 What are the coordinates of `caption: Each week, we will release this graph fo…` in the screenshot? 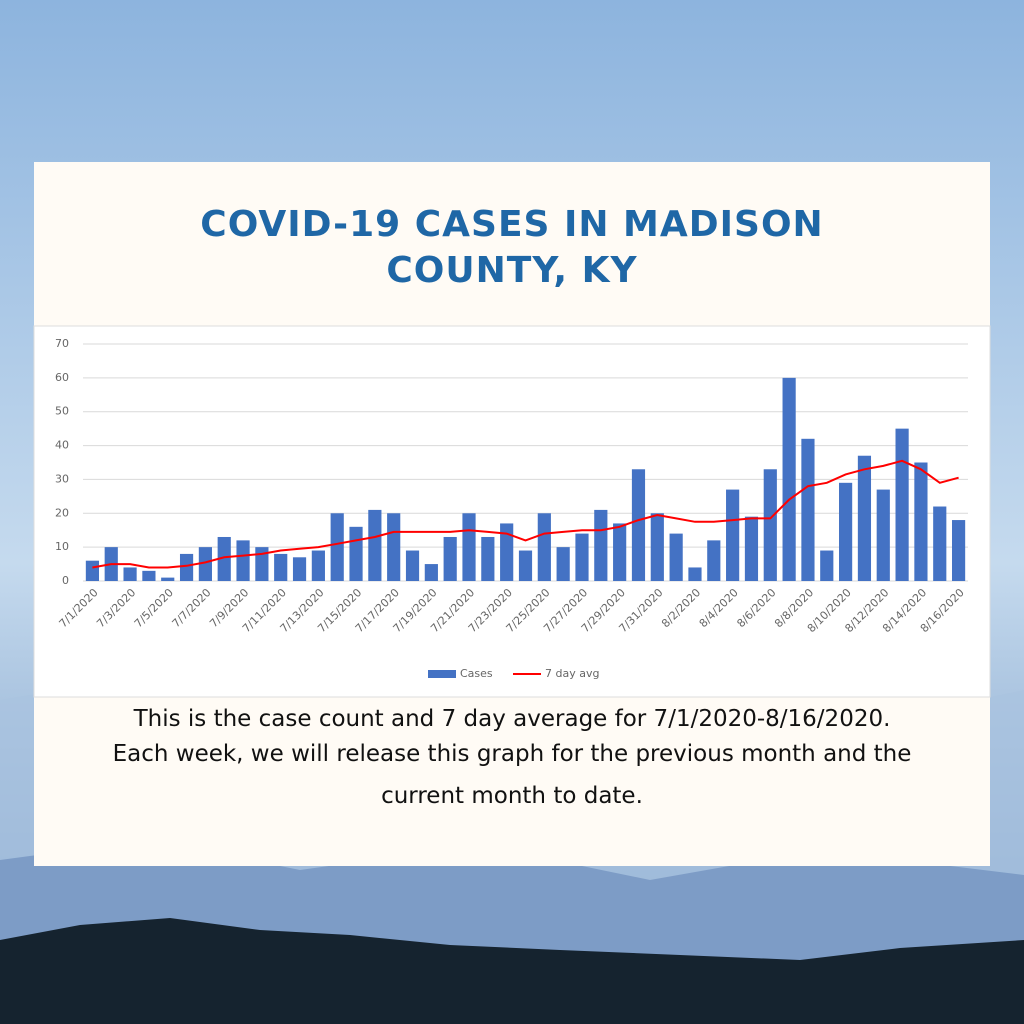 It's located at (512, 754).